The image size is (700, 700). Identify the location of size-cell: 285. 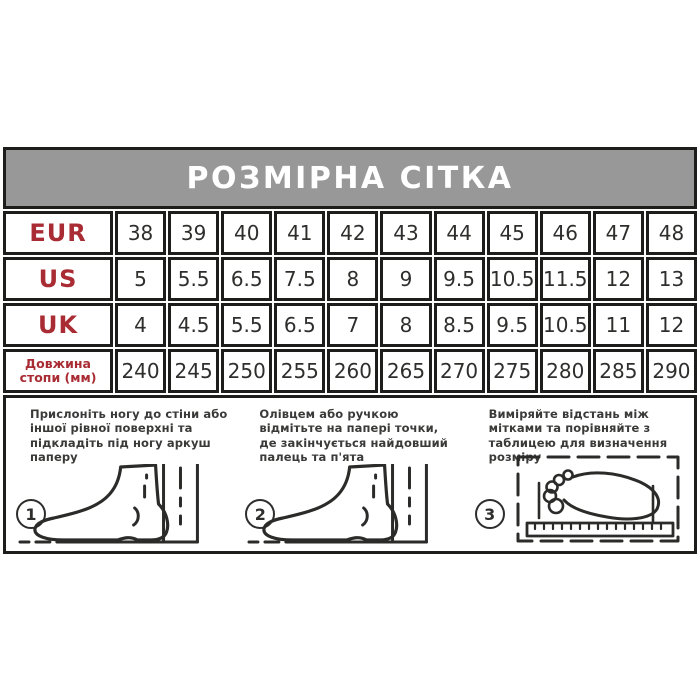
(618, 371).